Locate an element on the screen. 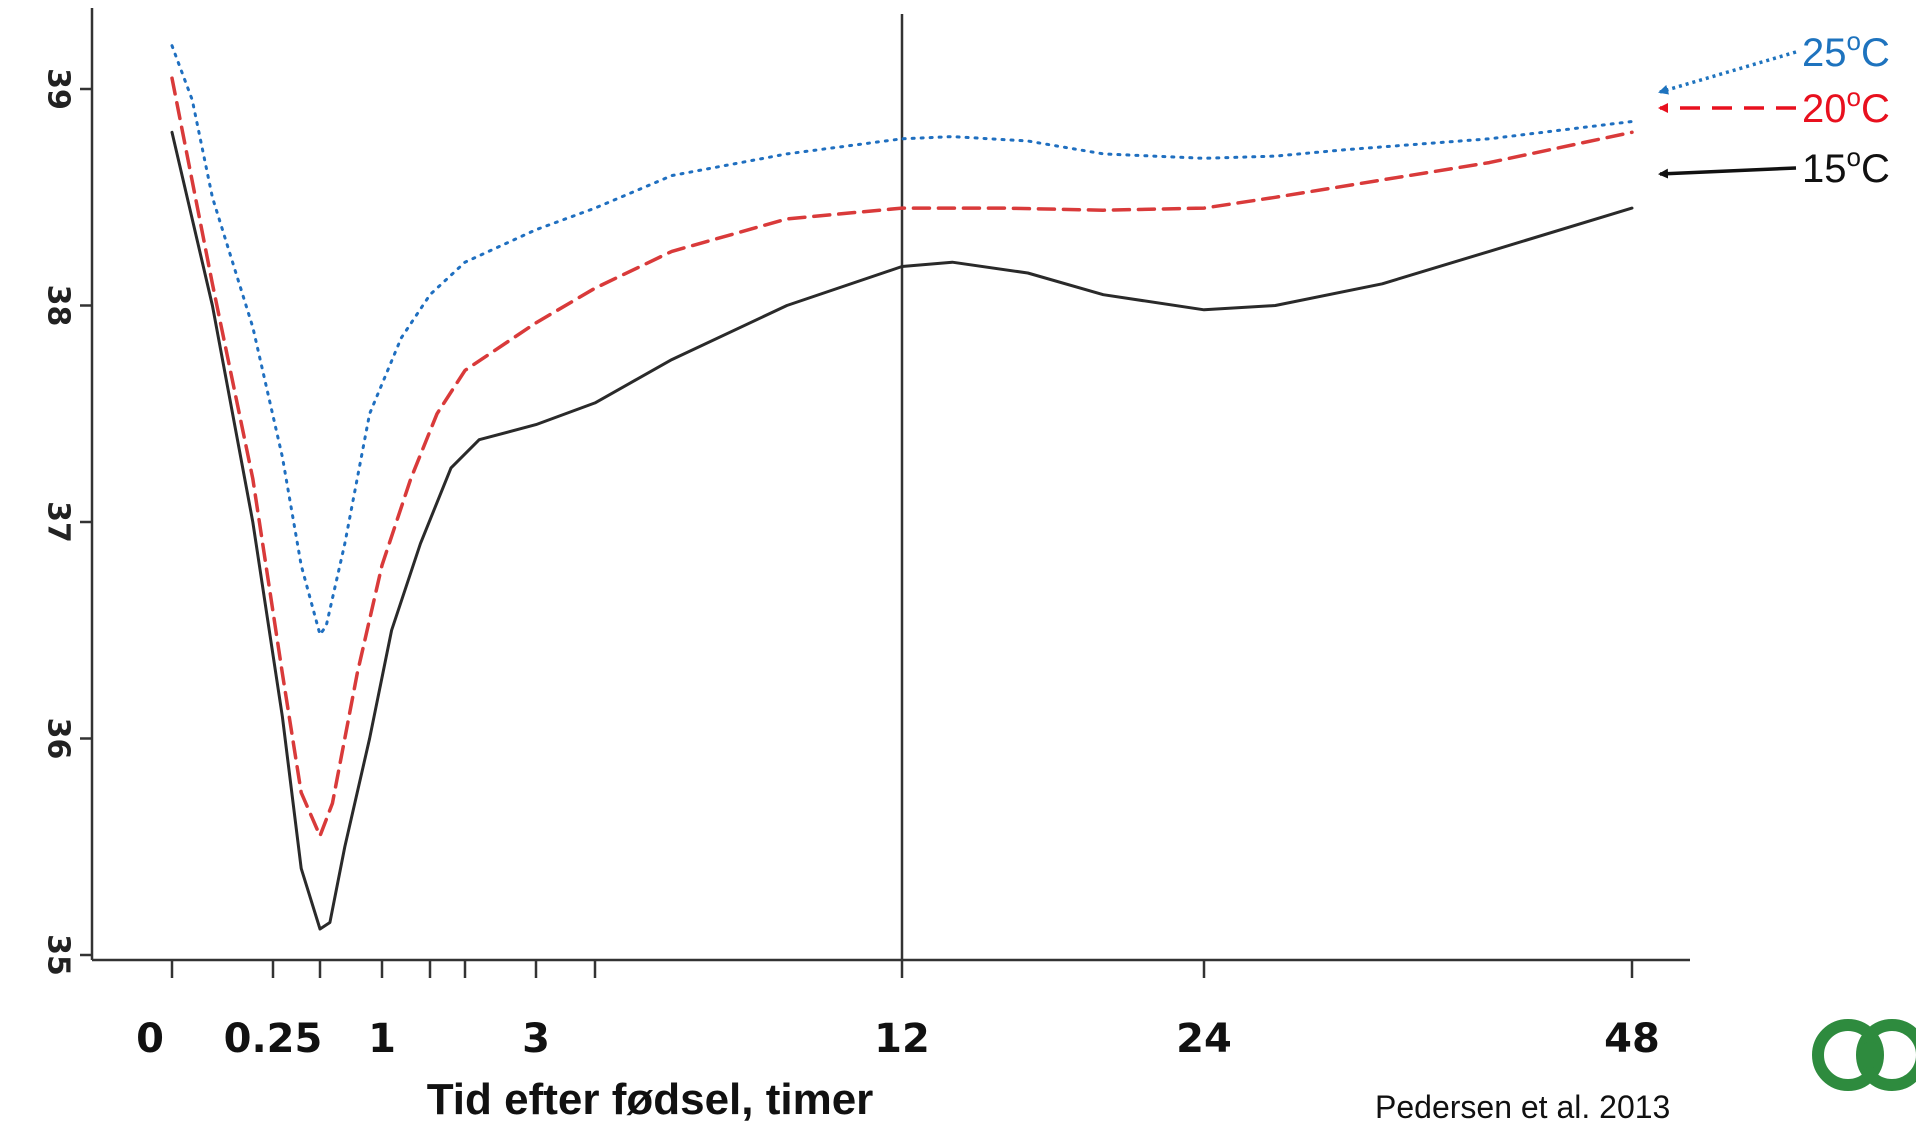 This screenshot has height=1124, width=1916. legend-label-15c: 15oC is located at coordinates (1846, 166).